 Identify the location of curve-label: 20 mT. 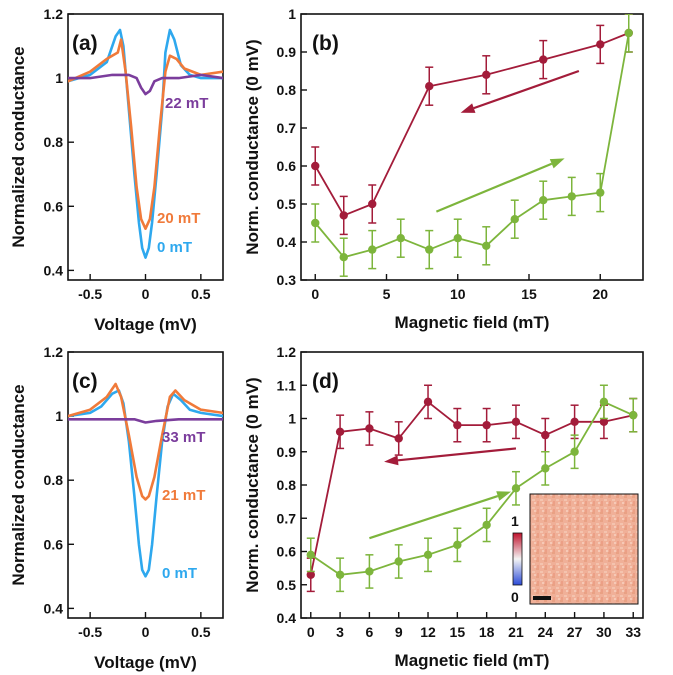
(178, 218).